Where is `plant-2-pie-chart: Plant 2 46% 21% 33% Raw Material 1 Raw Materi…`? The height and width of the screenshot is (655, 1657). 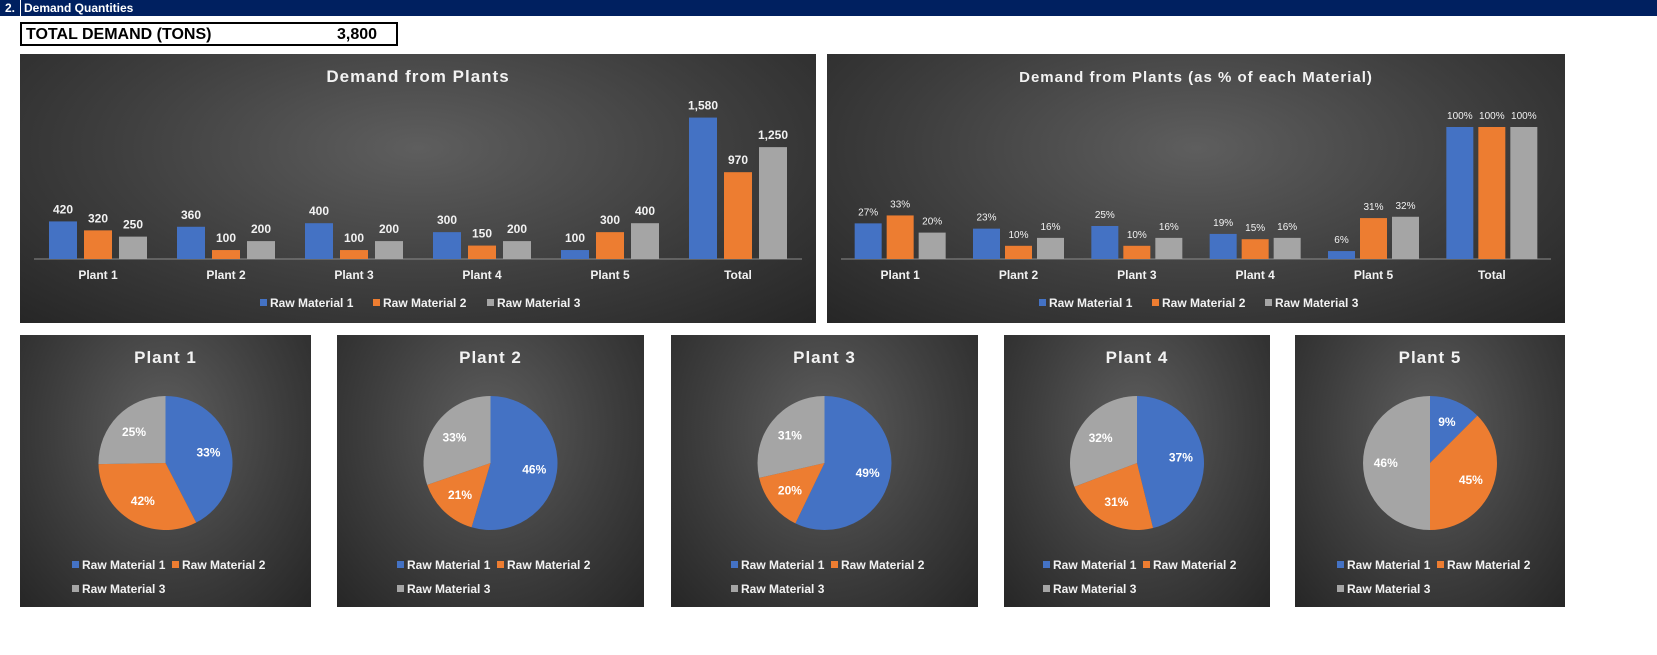 plant-2-pie-chart: Plant 2 46% 21% 33% Raw Material 1 Raw Materi… is located at coordinates (490, 471).